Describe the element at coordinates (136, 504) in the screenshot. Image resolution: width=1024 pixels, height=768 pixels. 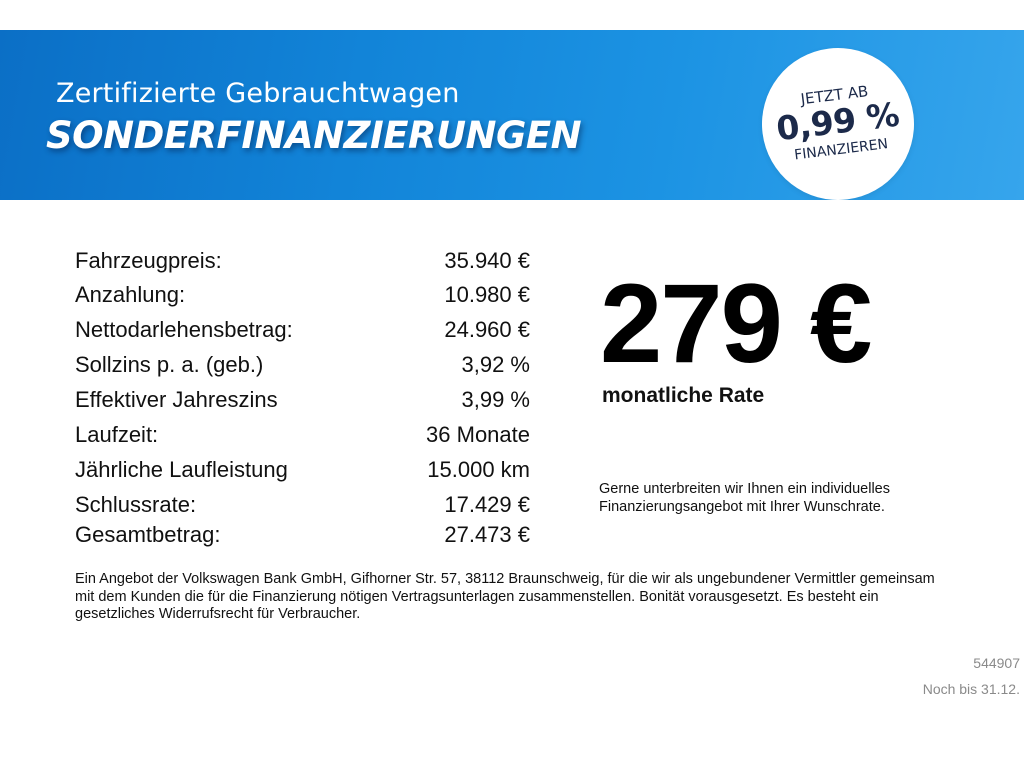
I see `term-label: Schlussrate:` at that location.